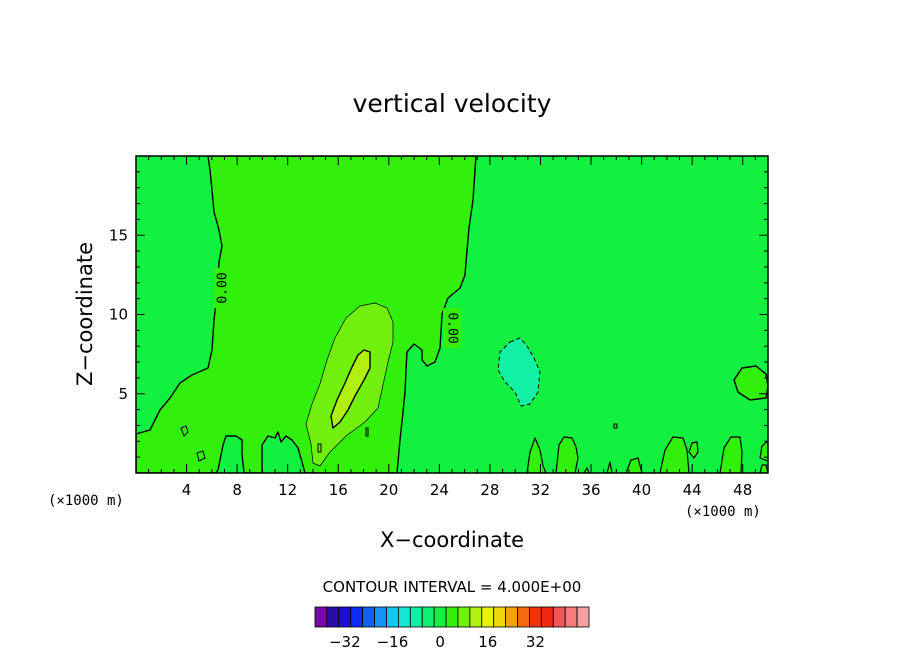 The height and width of the screenshot is (654, 904). What do you see at coordinates (763, 451) in the screenshot?
I see `region-right-corner` at bounding box center [763, 451].